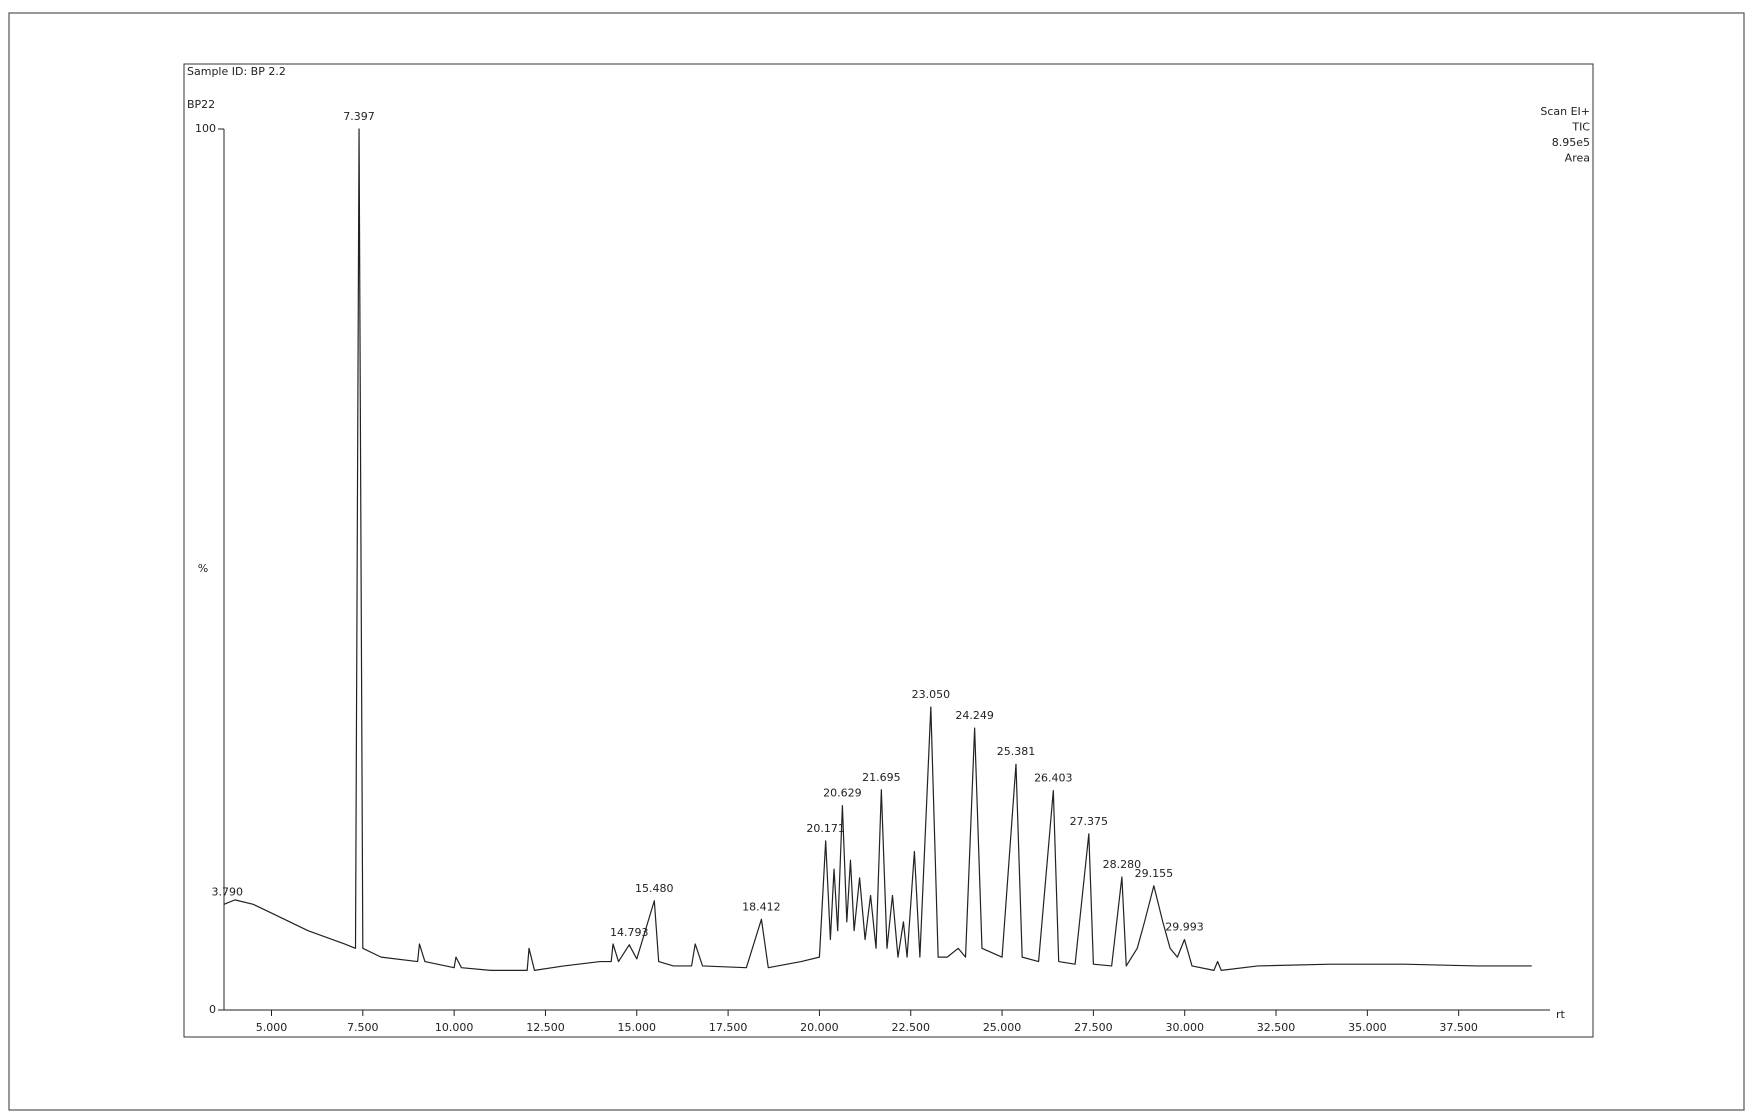 The height and width of the screenshot is (1119, 1753). I want to click on chart-title: Sample ID: BP 2.2, so click(236, 71).